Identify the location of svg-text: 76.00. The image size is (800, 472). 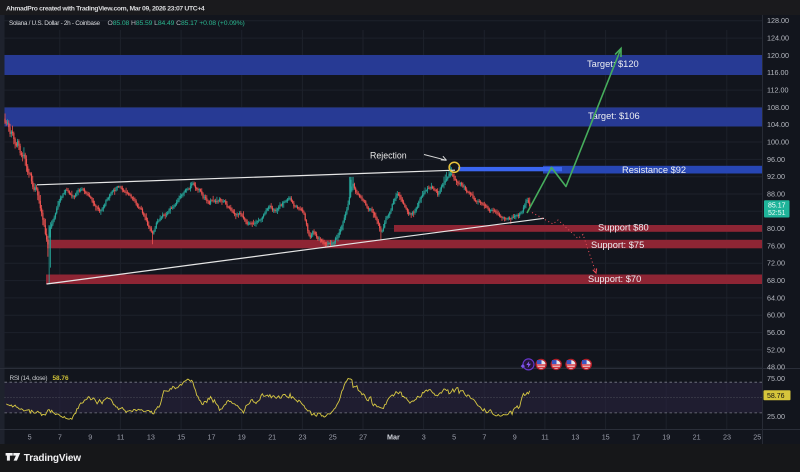
(776, 245).